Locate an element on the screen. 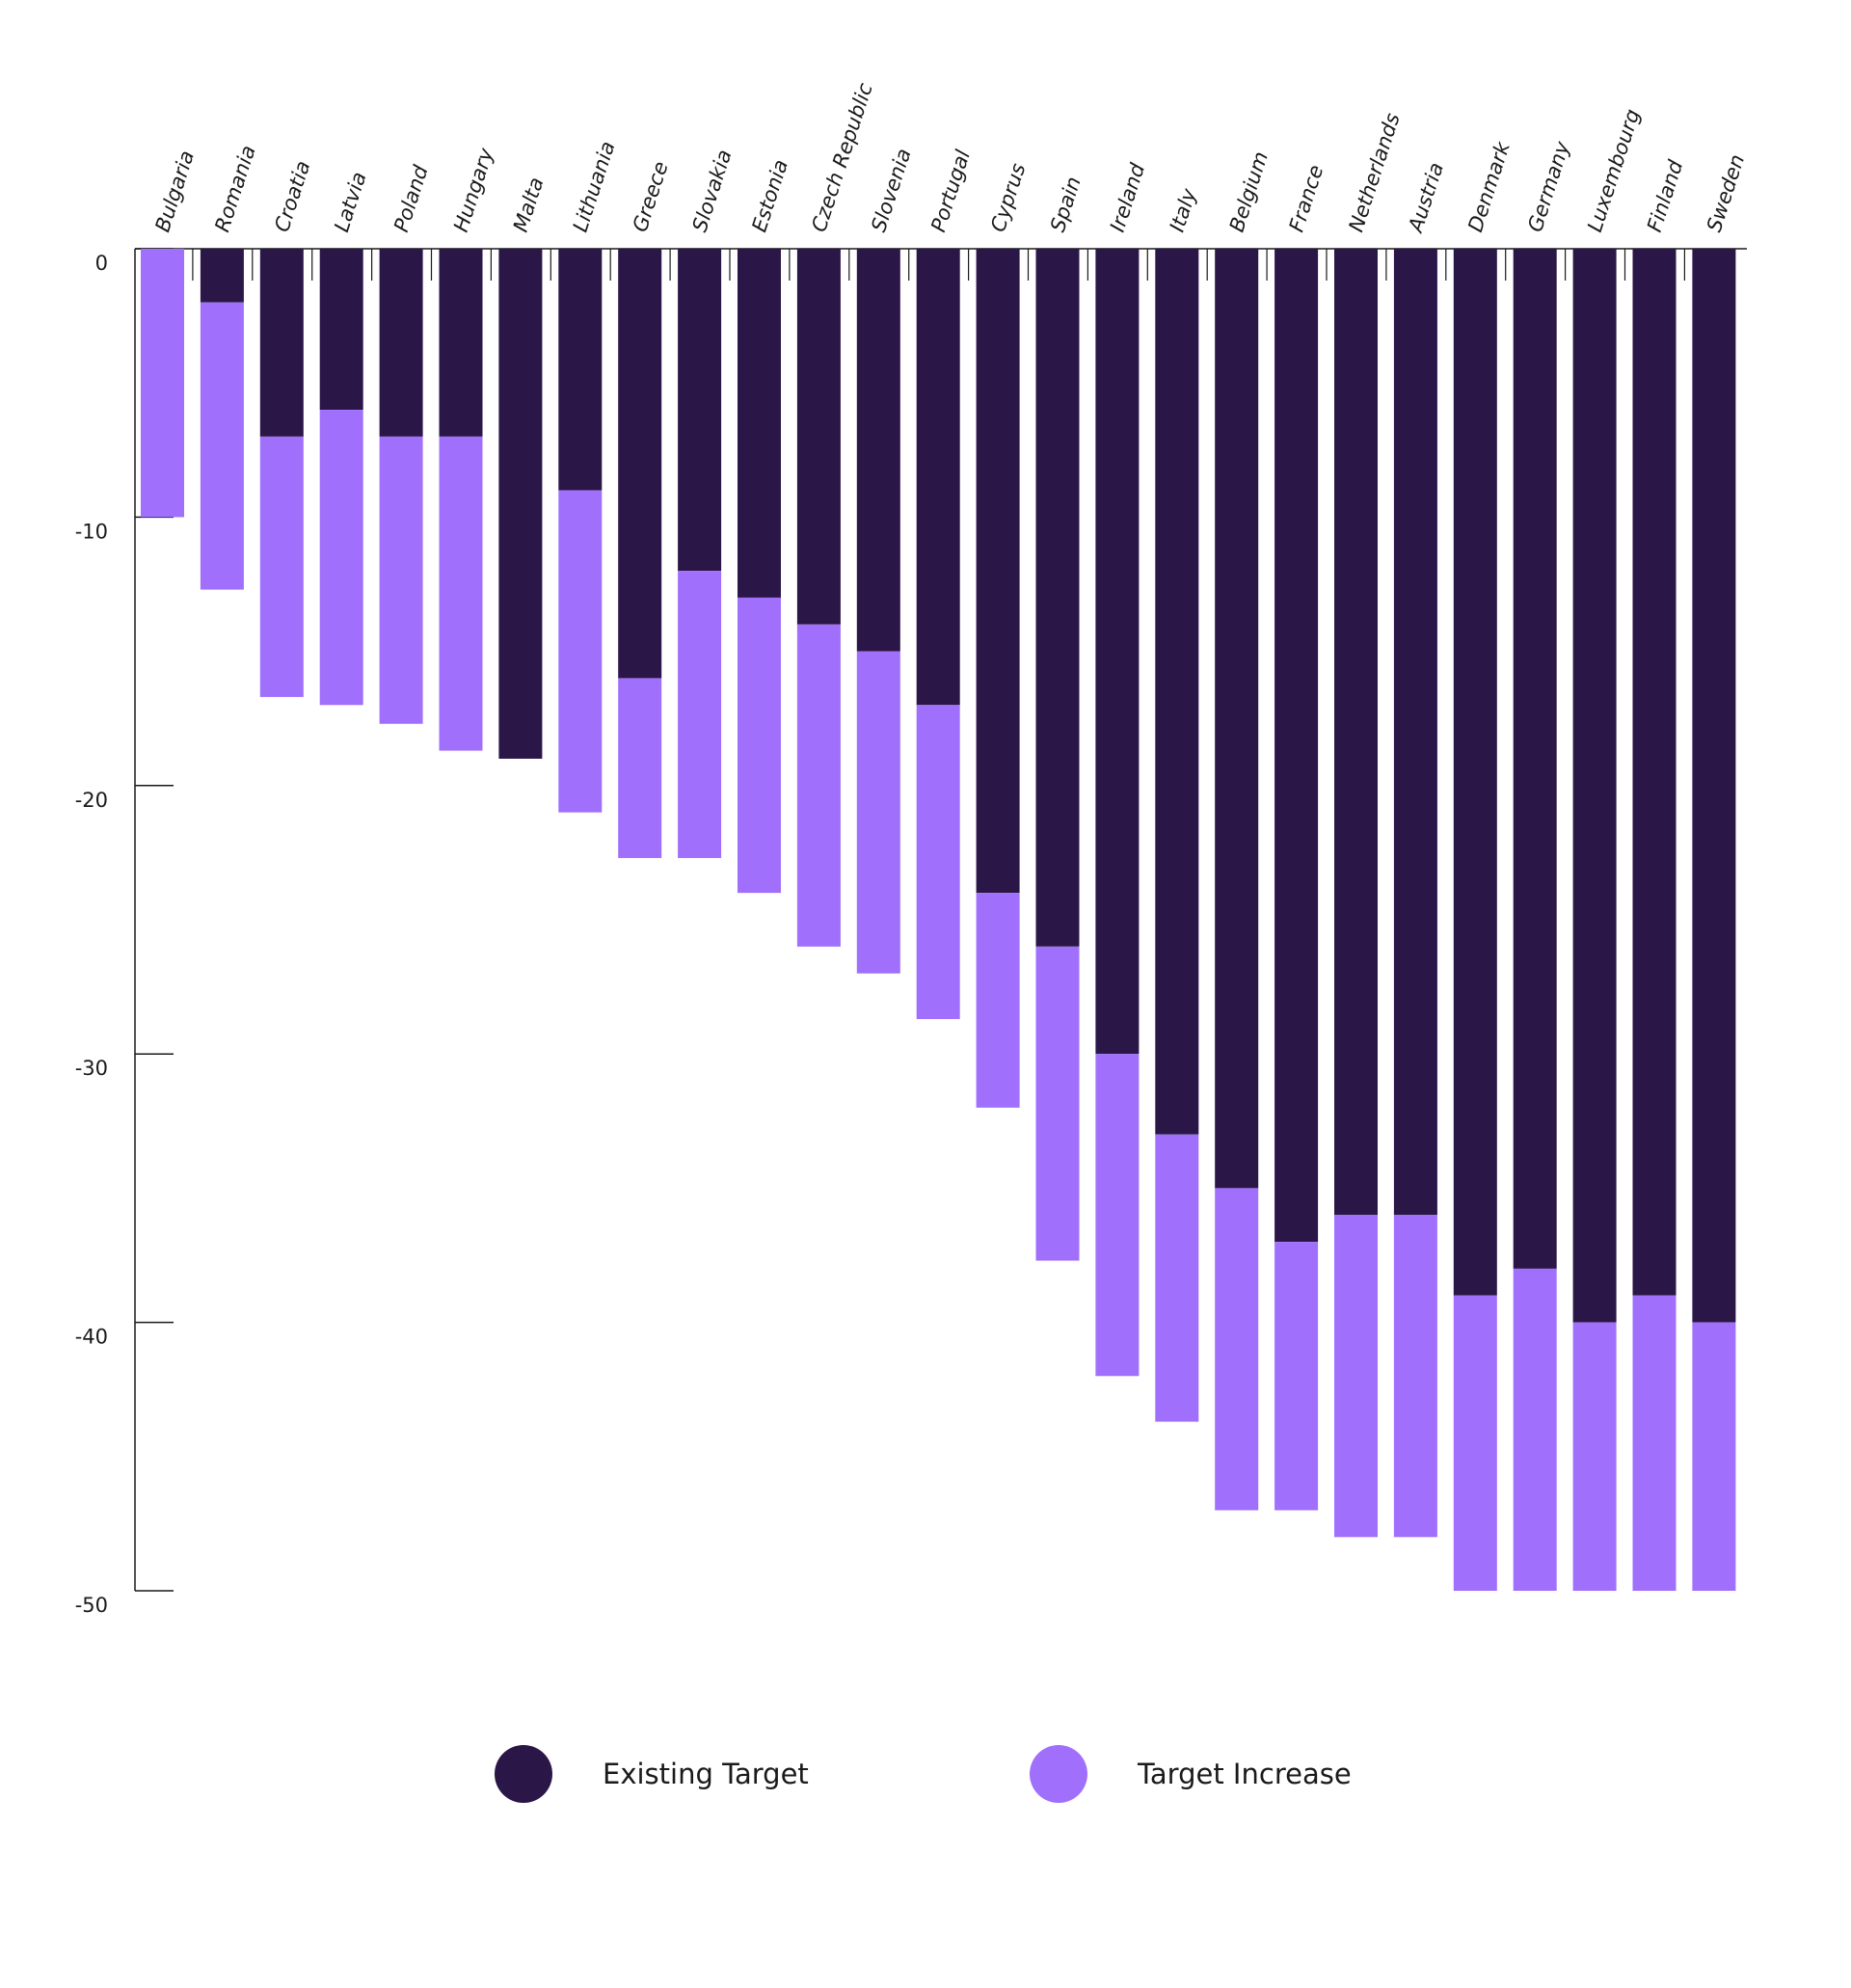 The height and width of the screenshot is (1988, 1851). category-label: Sweden is located at coordinates (1726, 192).